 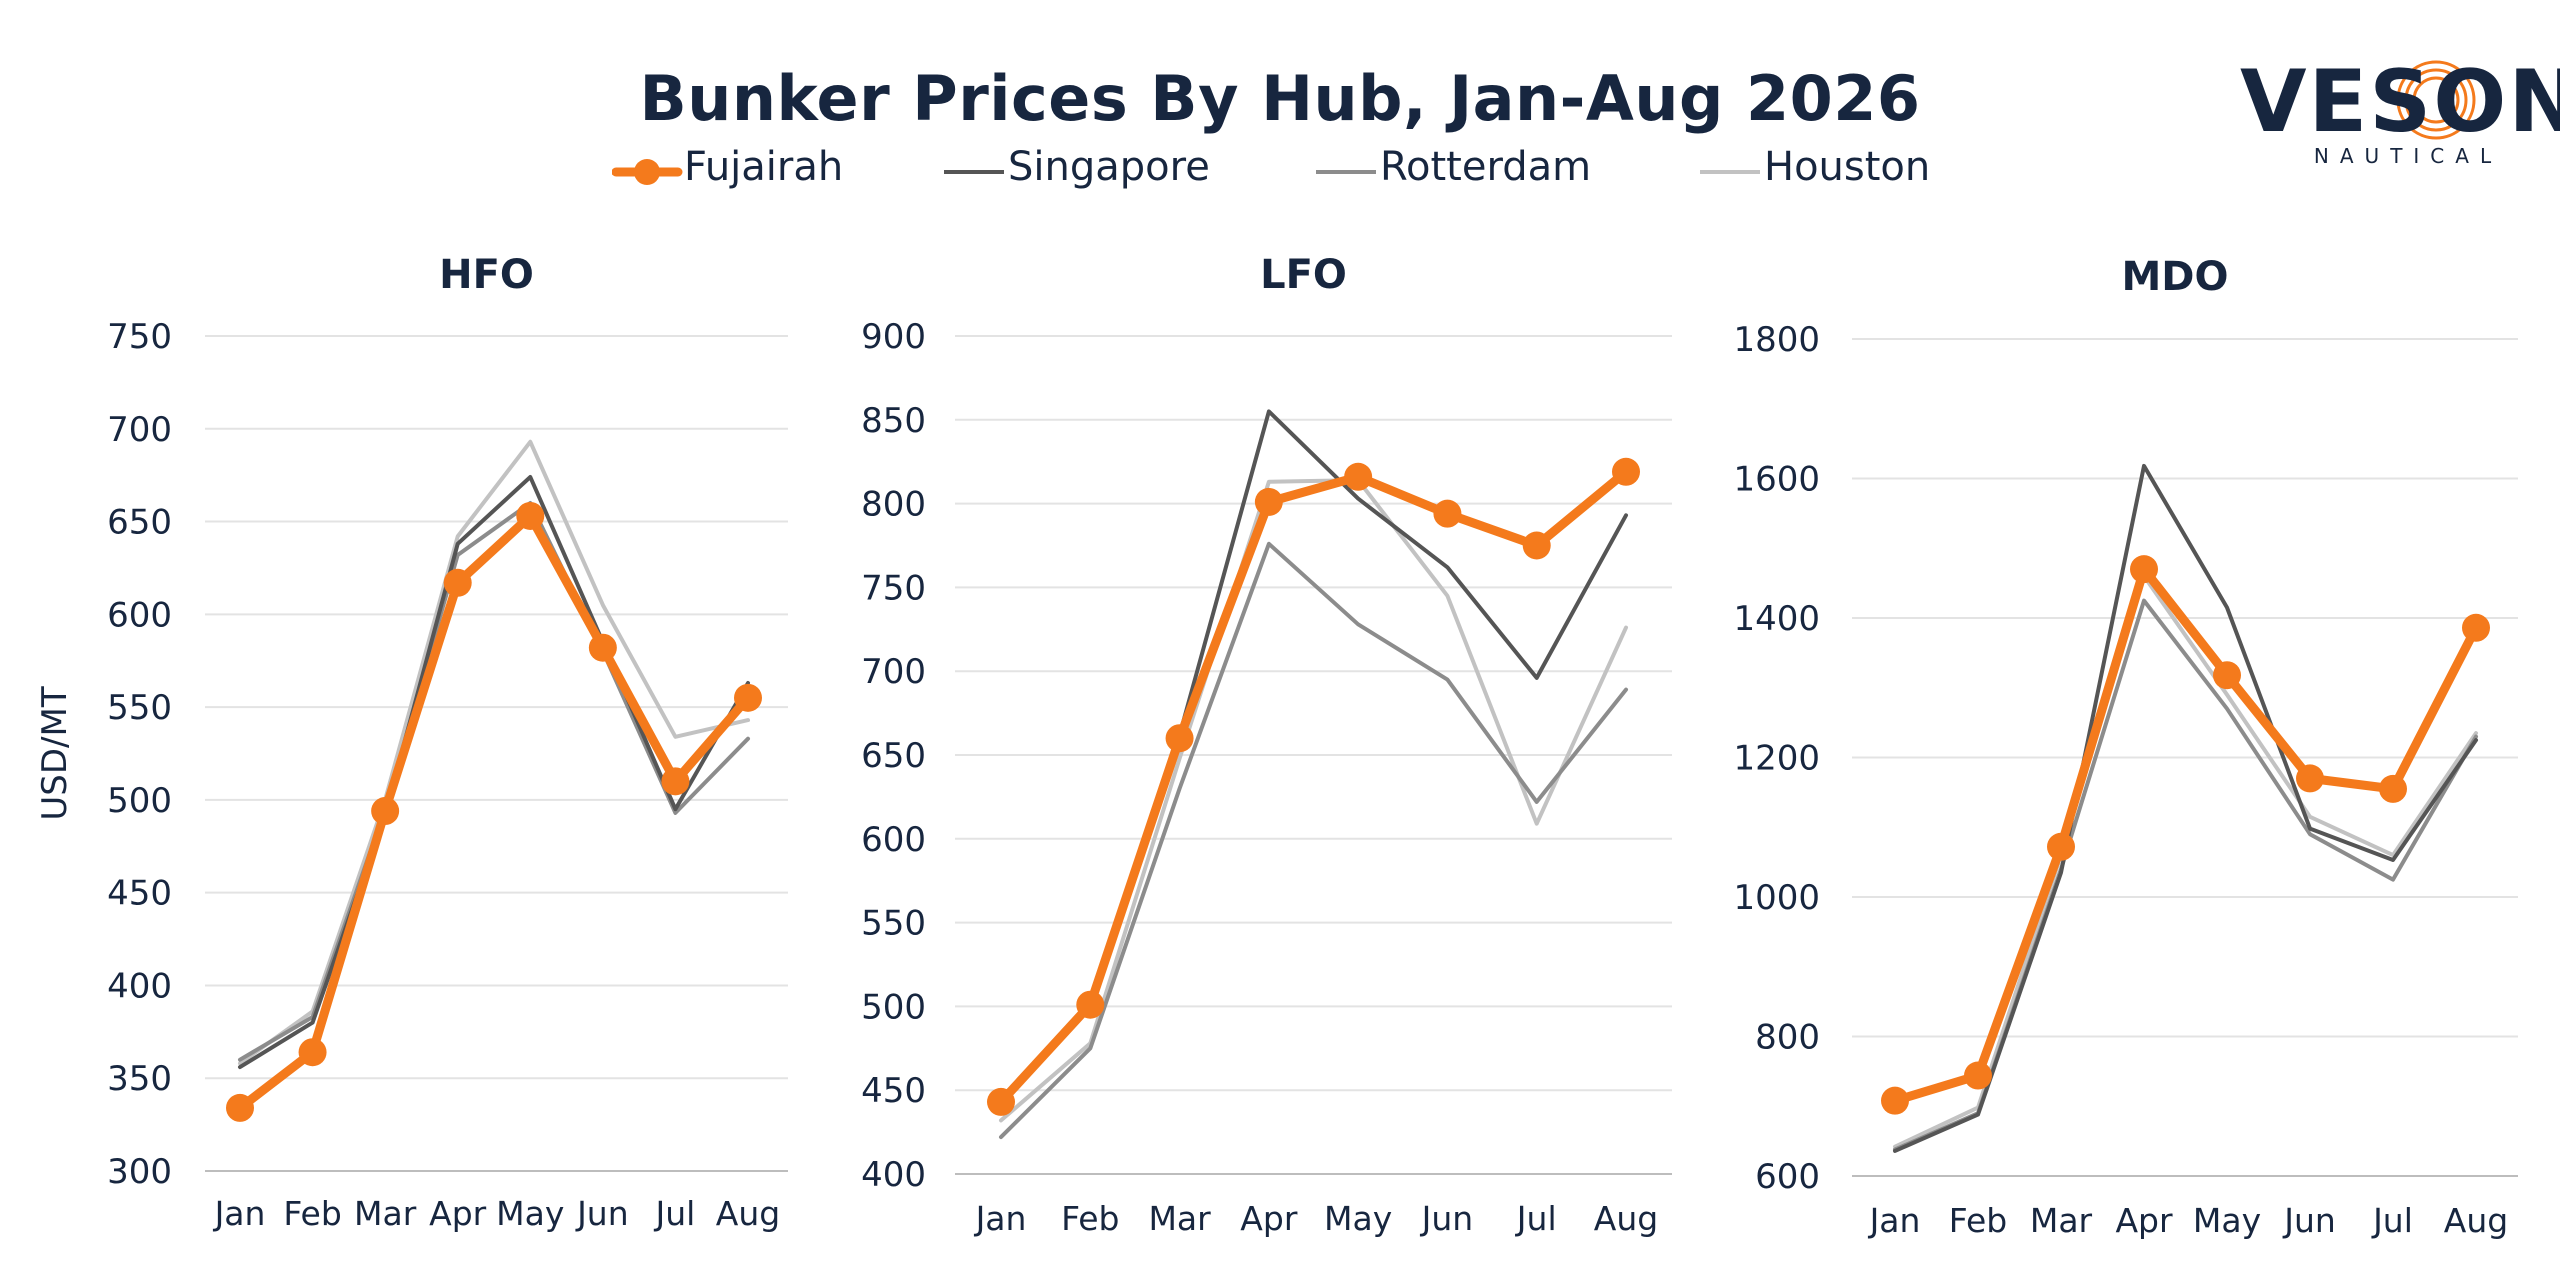 What do you see at coordinates (647, 172) in the screenshot?
I see `legend-marker-fujairah` at bounding box center [647, 172].